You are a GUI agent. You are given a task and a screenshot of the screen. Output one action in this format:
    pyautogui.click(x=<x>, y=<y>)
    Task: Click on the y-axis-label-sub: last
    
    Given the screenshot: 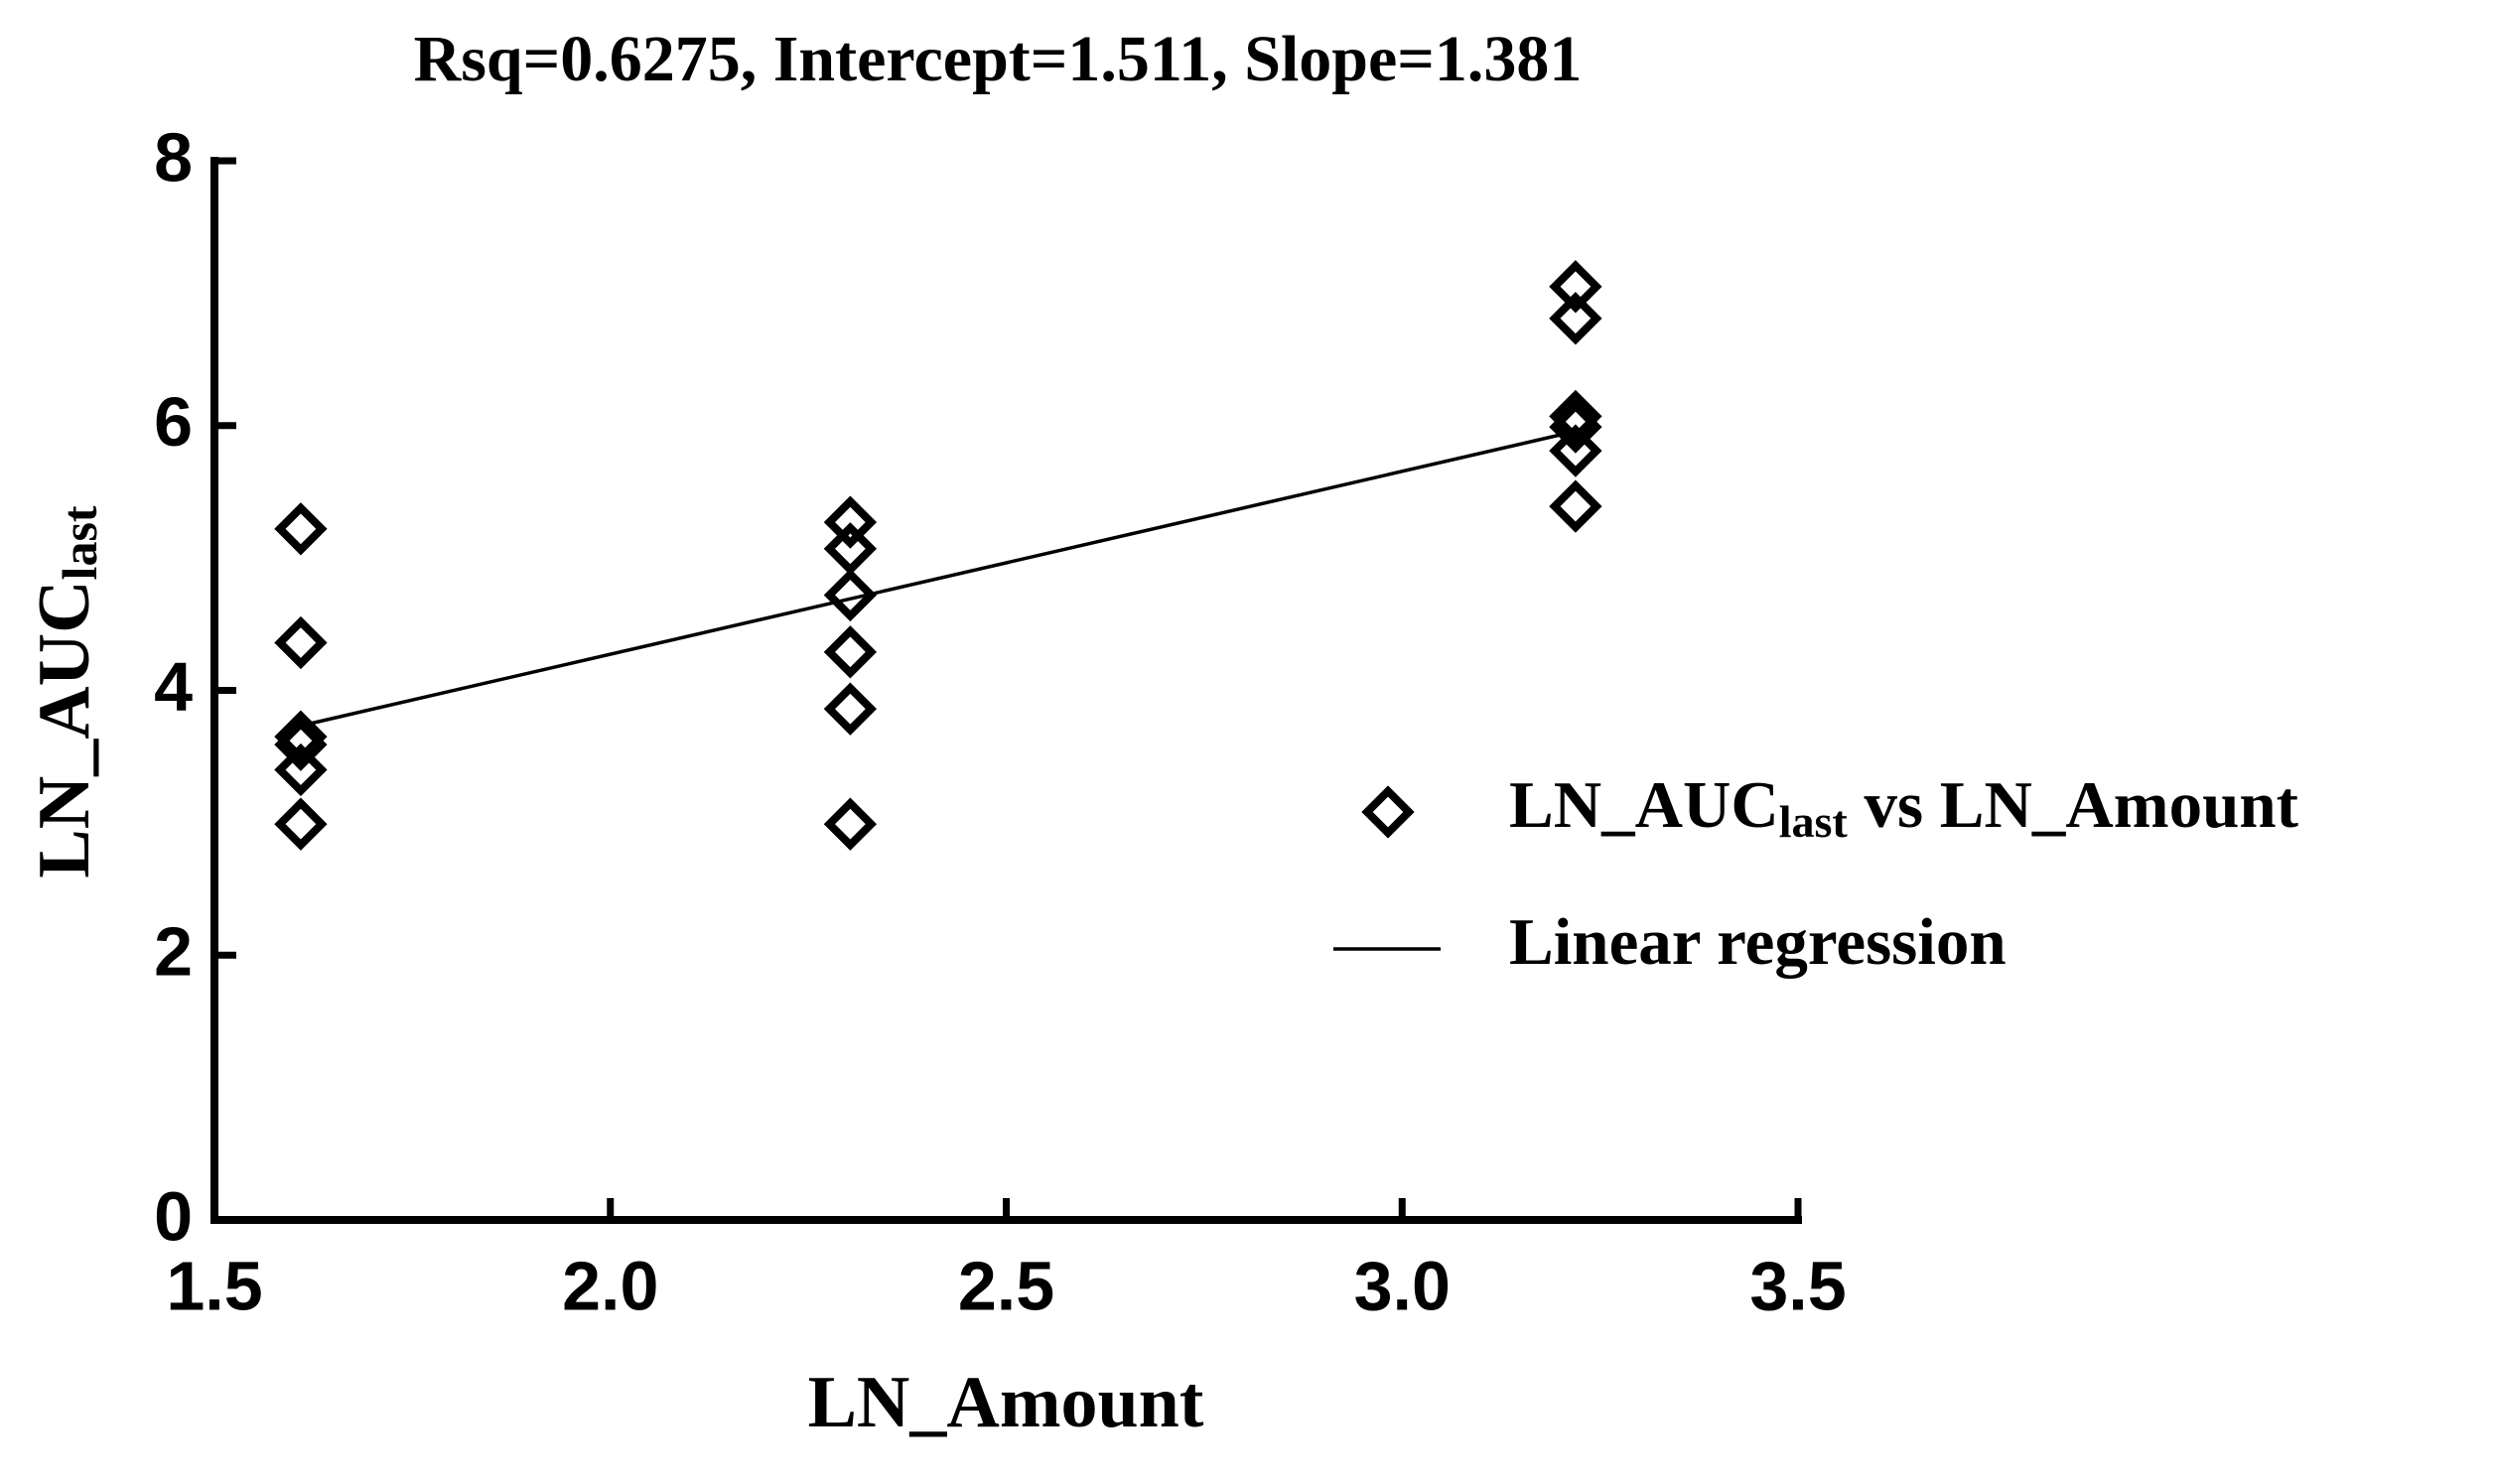 What is the action you would take?
    pyautogui.click(x=79, y=542)
    